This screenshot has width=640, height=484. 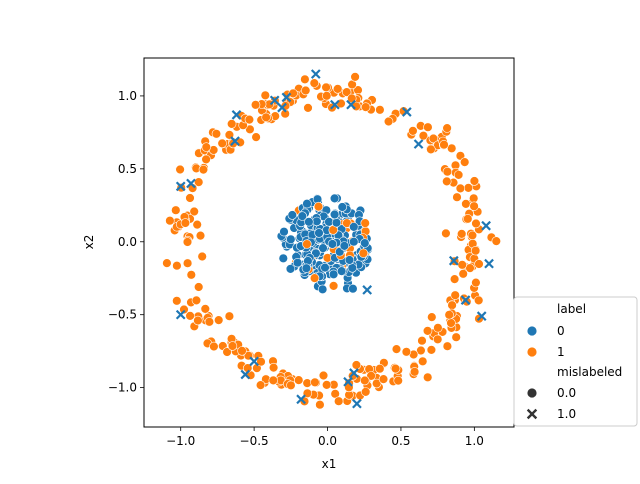 What do you see at coordinates (122, 315) in the screenshot?
I see `y-tick-label: −0.5` at bounding box center [122, 315].